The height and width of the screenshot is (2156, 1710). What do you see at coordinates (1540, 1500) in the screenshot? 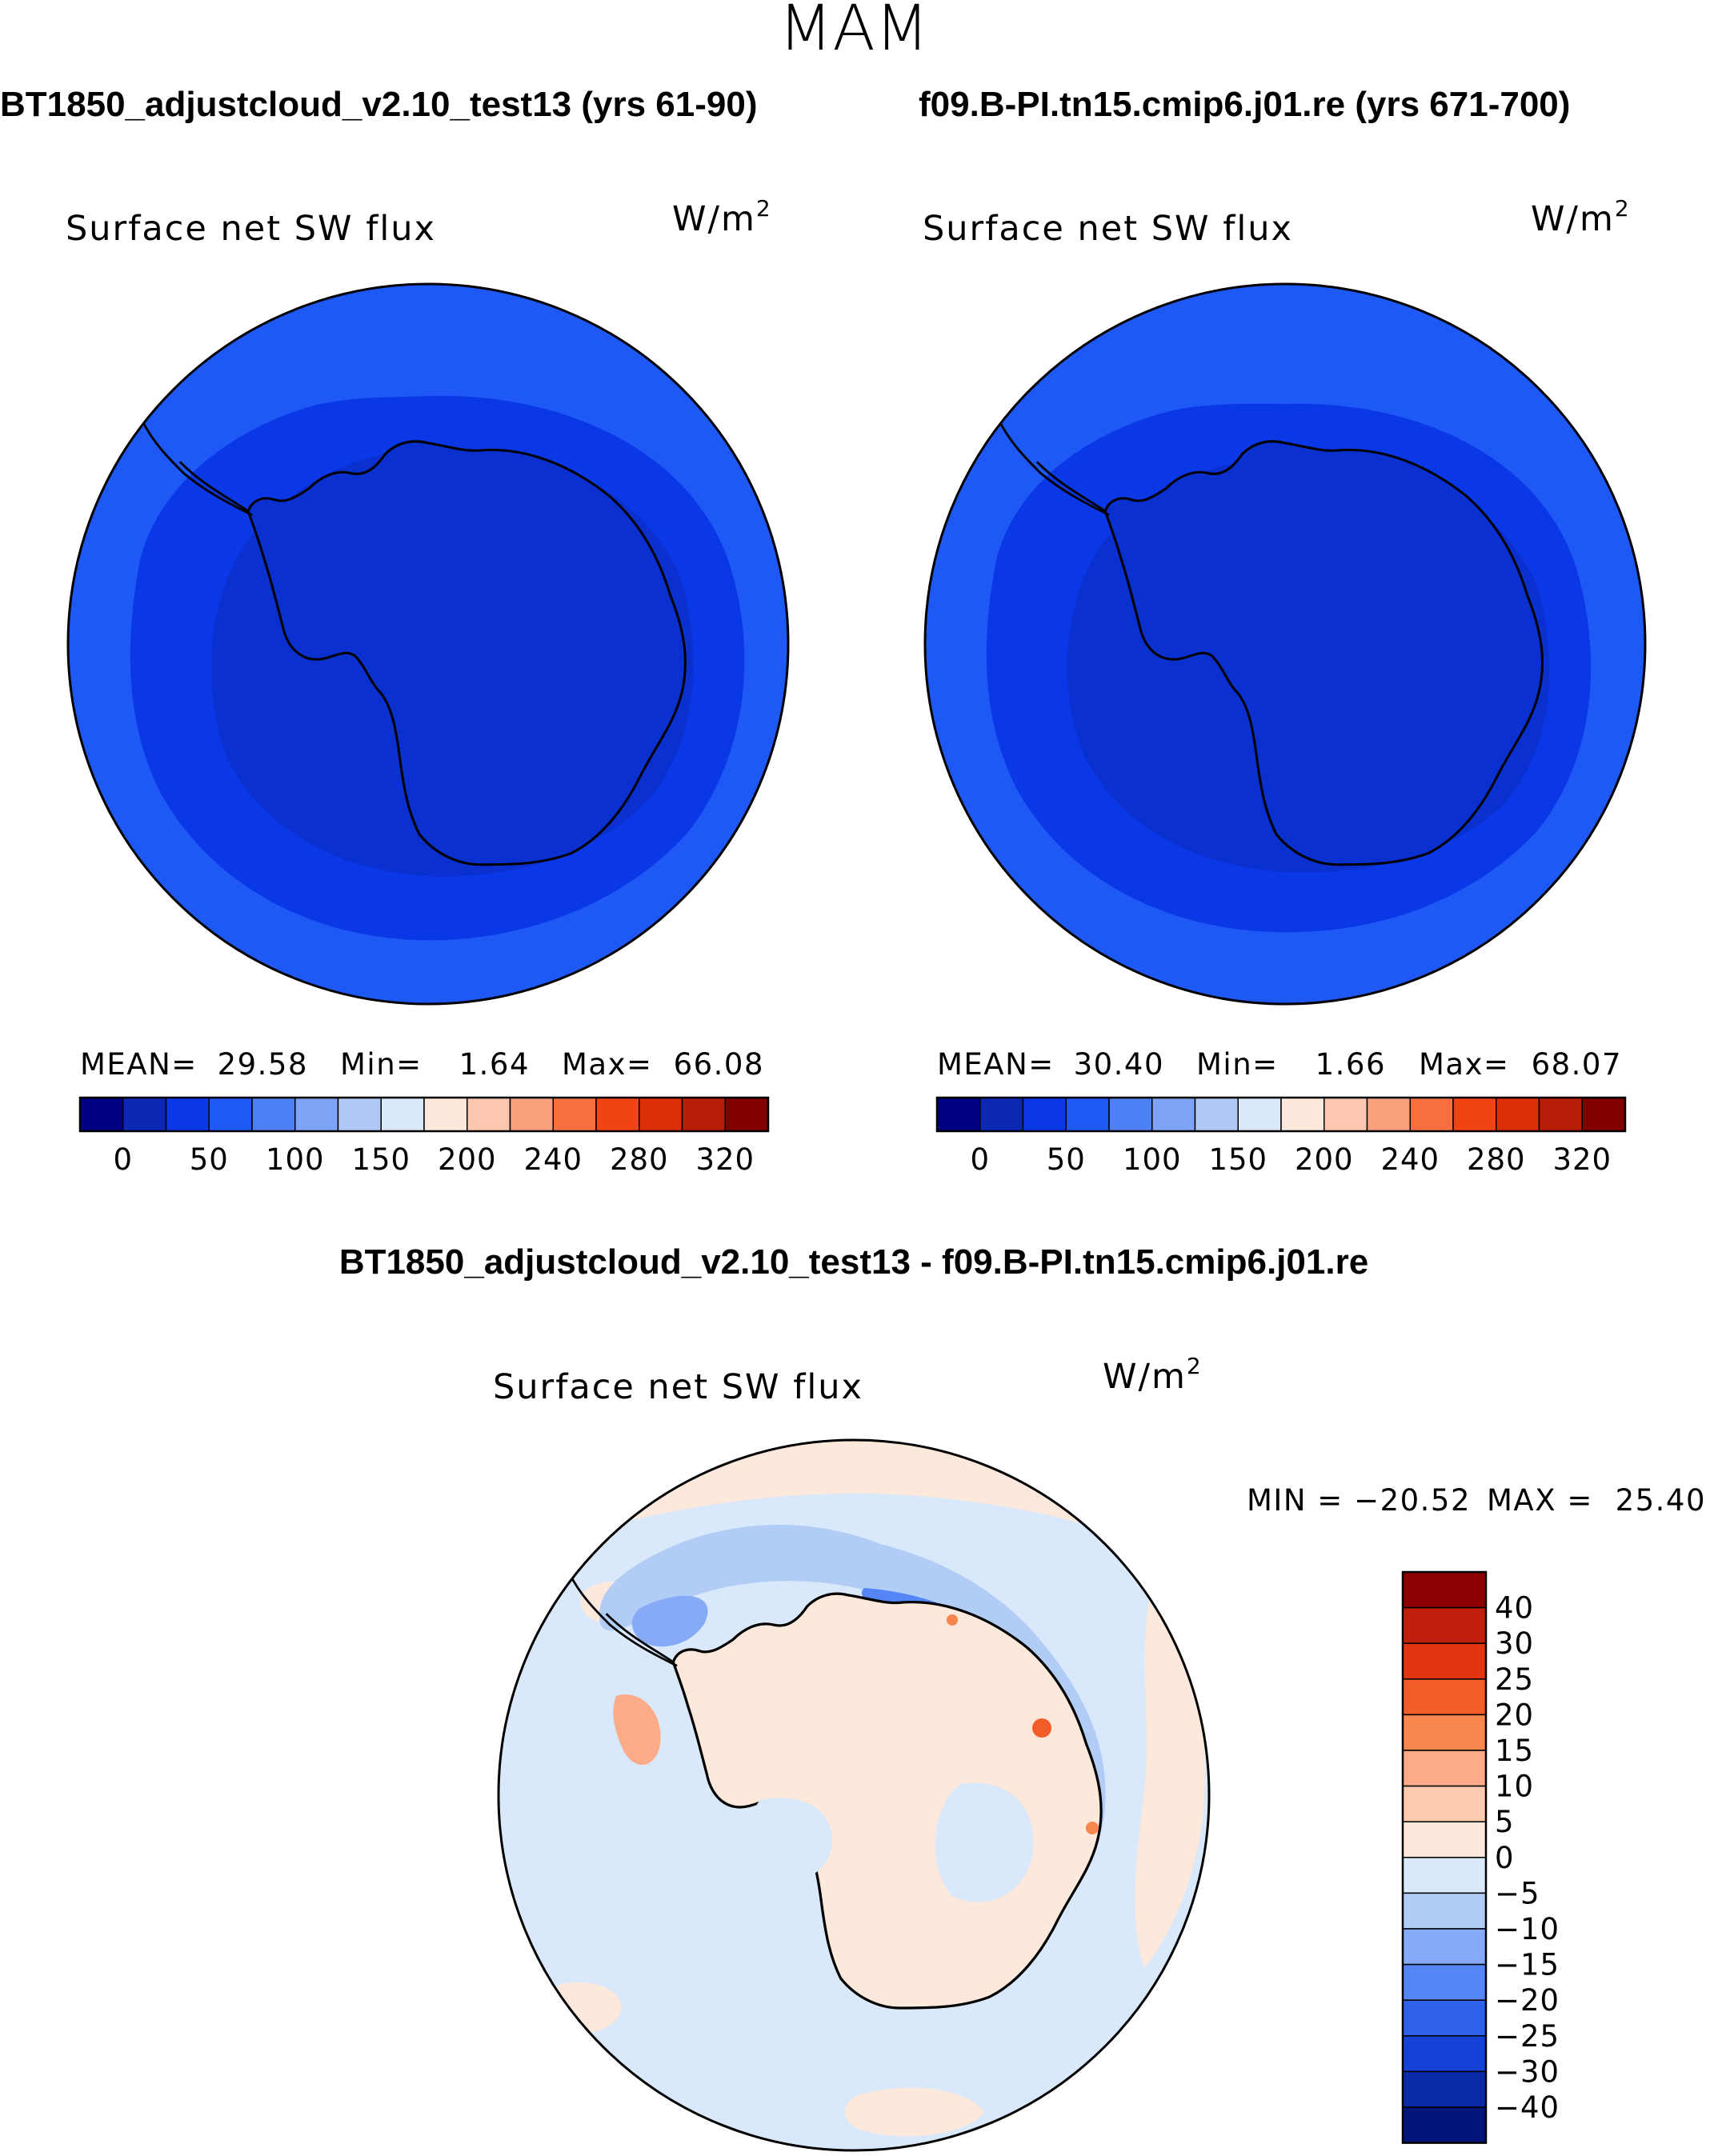
I see `panel-diff-max-label: MAX =` at bounding box center [1540, 1500].